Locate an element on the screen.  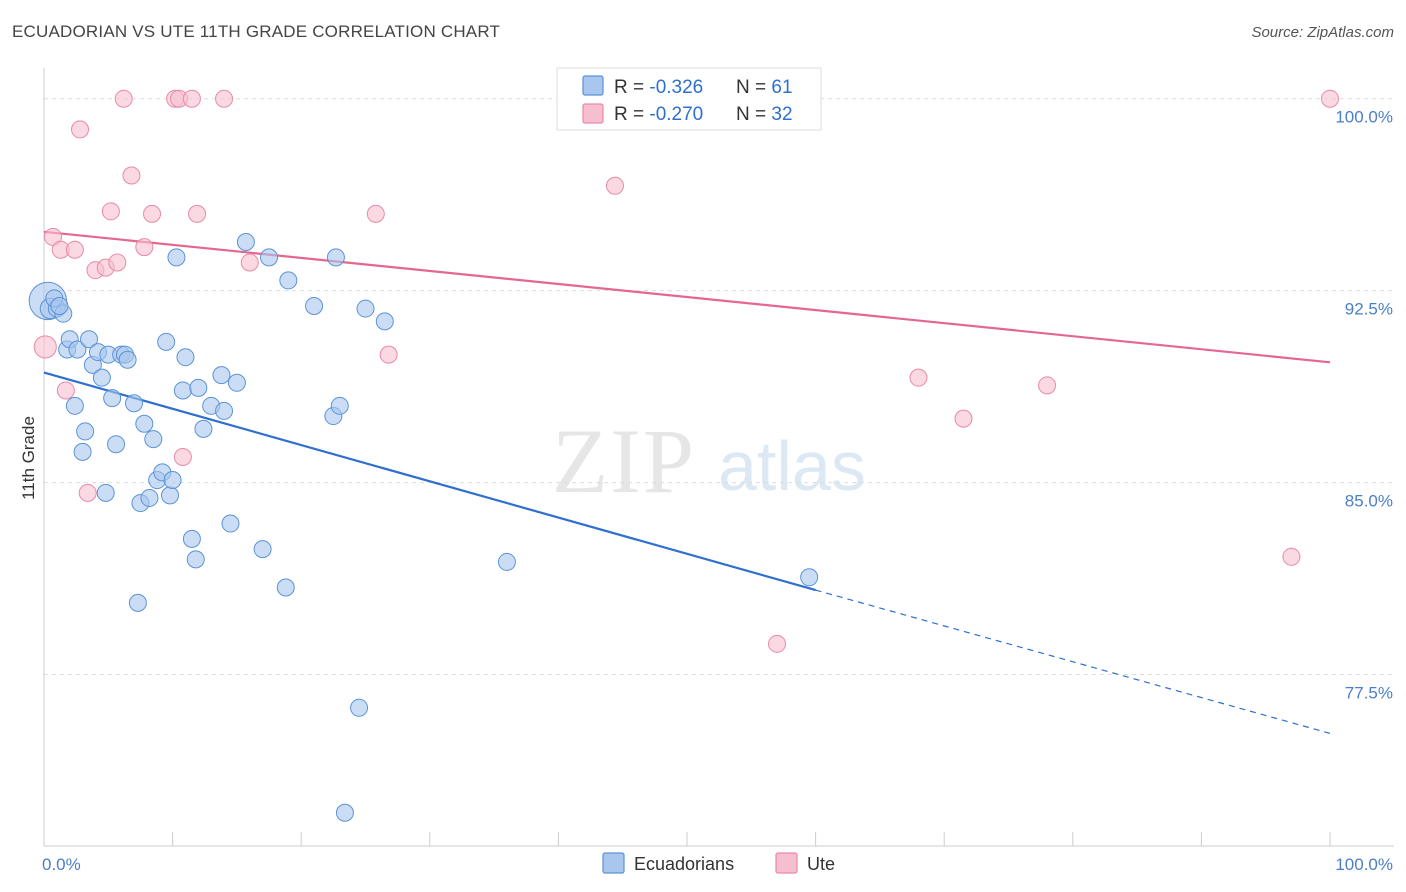
x-tick-label: 100.0% is located at coordinates (1364, 864).